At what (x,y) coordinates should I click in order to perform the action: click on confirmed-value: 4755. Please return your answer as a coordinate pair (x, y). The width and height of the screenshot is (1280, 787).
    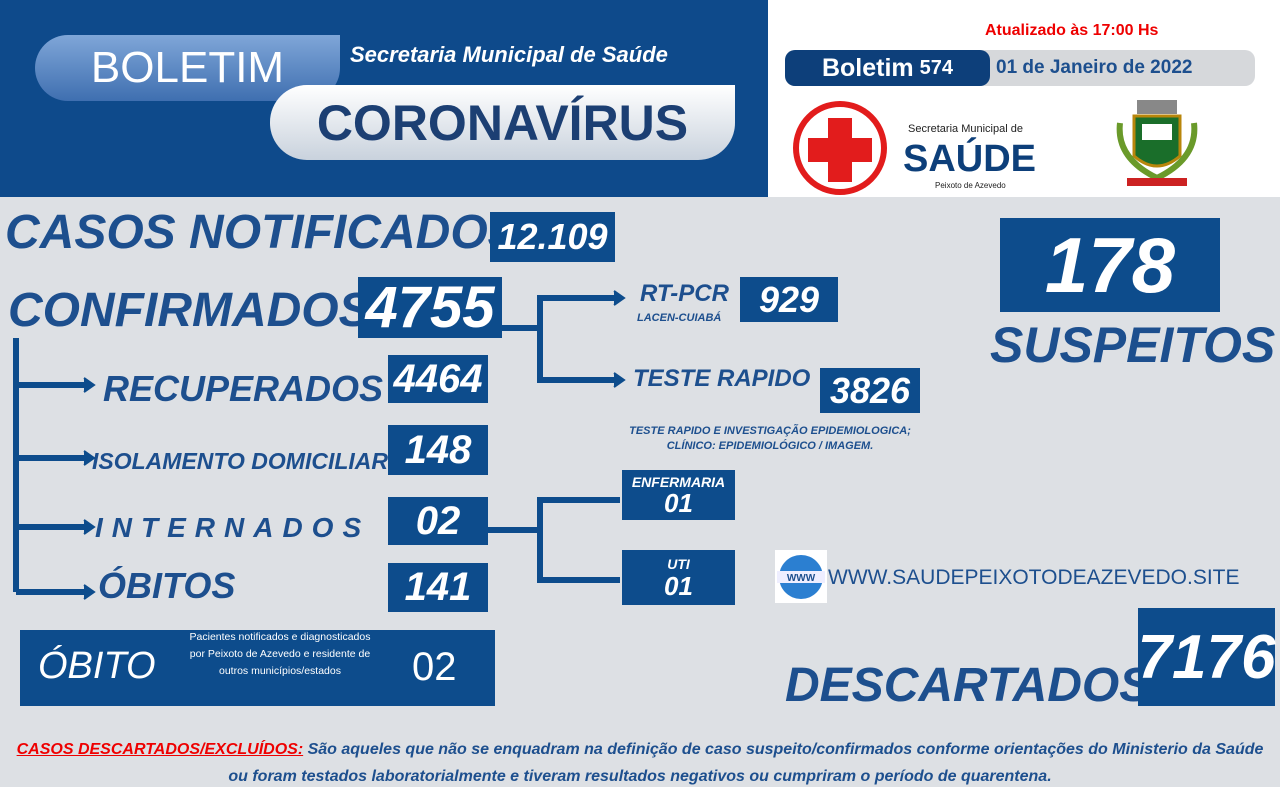
    Looking at the image, I should click on (430, 307).